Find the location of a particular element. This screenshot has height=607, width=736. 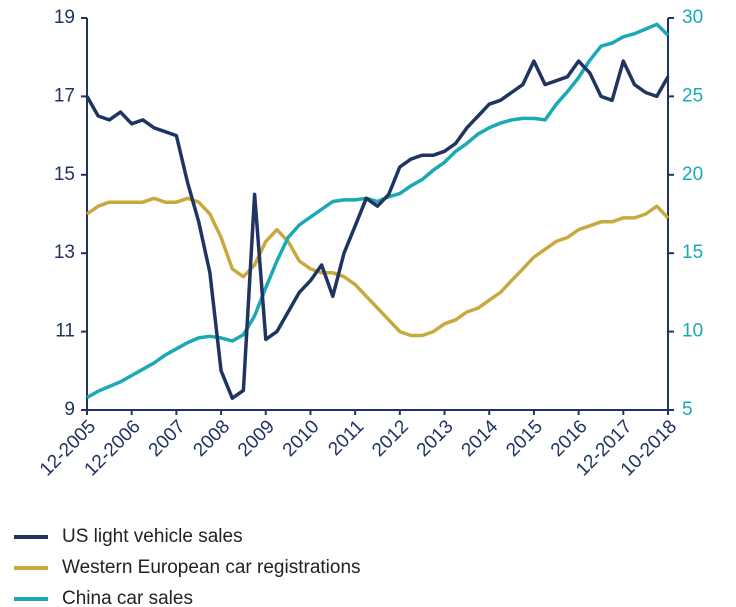

legend-label: China car sales is located at coordinates (127, 597).